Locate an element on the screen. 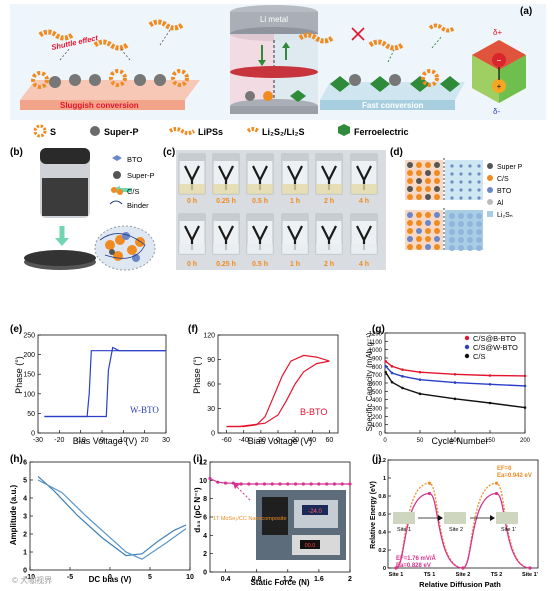 This screenshot has width=554, height=591. y-tick-label: 3 is located at coordinates (25, 517).